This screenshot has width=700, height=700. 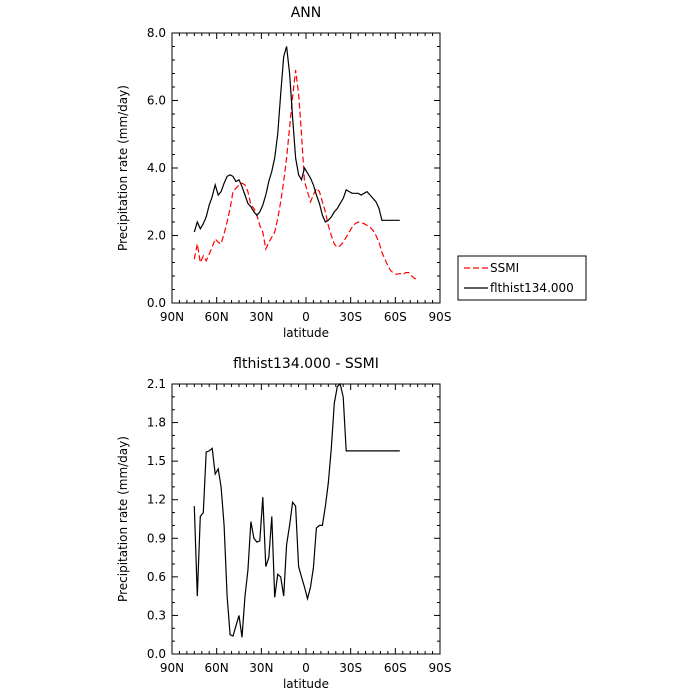 I want to click on y-tick-label: 1.5, so click(x=156, y=461).